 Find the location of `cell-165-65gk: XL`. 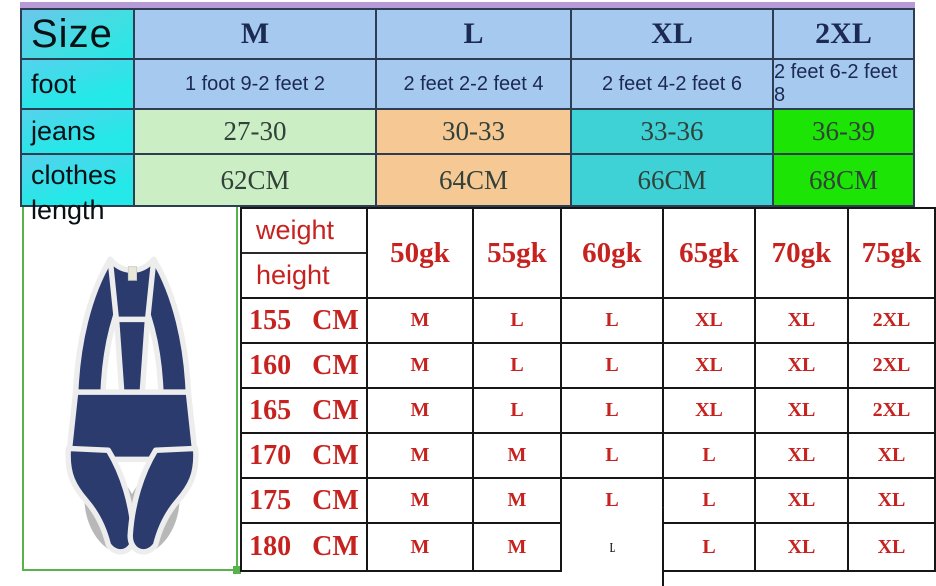

cell-165-65gk: XL is located at coordinates (710, 411).